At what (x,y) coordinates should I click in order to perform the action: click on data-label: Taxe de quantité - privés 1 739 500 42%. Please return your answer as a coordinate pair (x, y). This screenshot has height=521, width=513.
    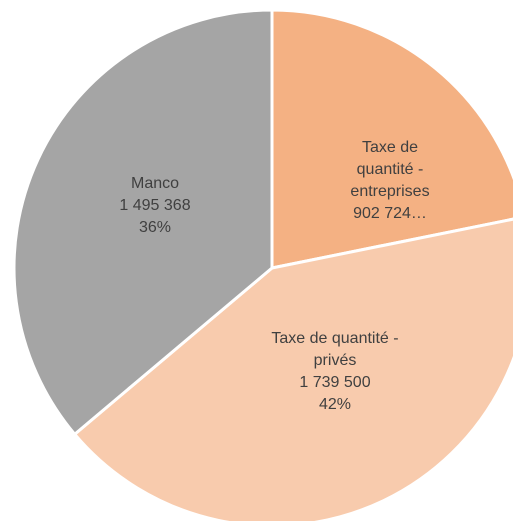
    Looking at the image, I should click on (334, 371).